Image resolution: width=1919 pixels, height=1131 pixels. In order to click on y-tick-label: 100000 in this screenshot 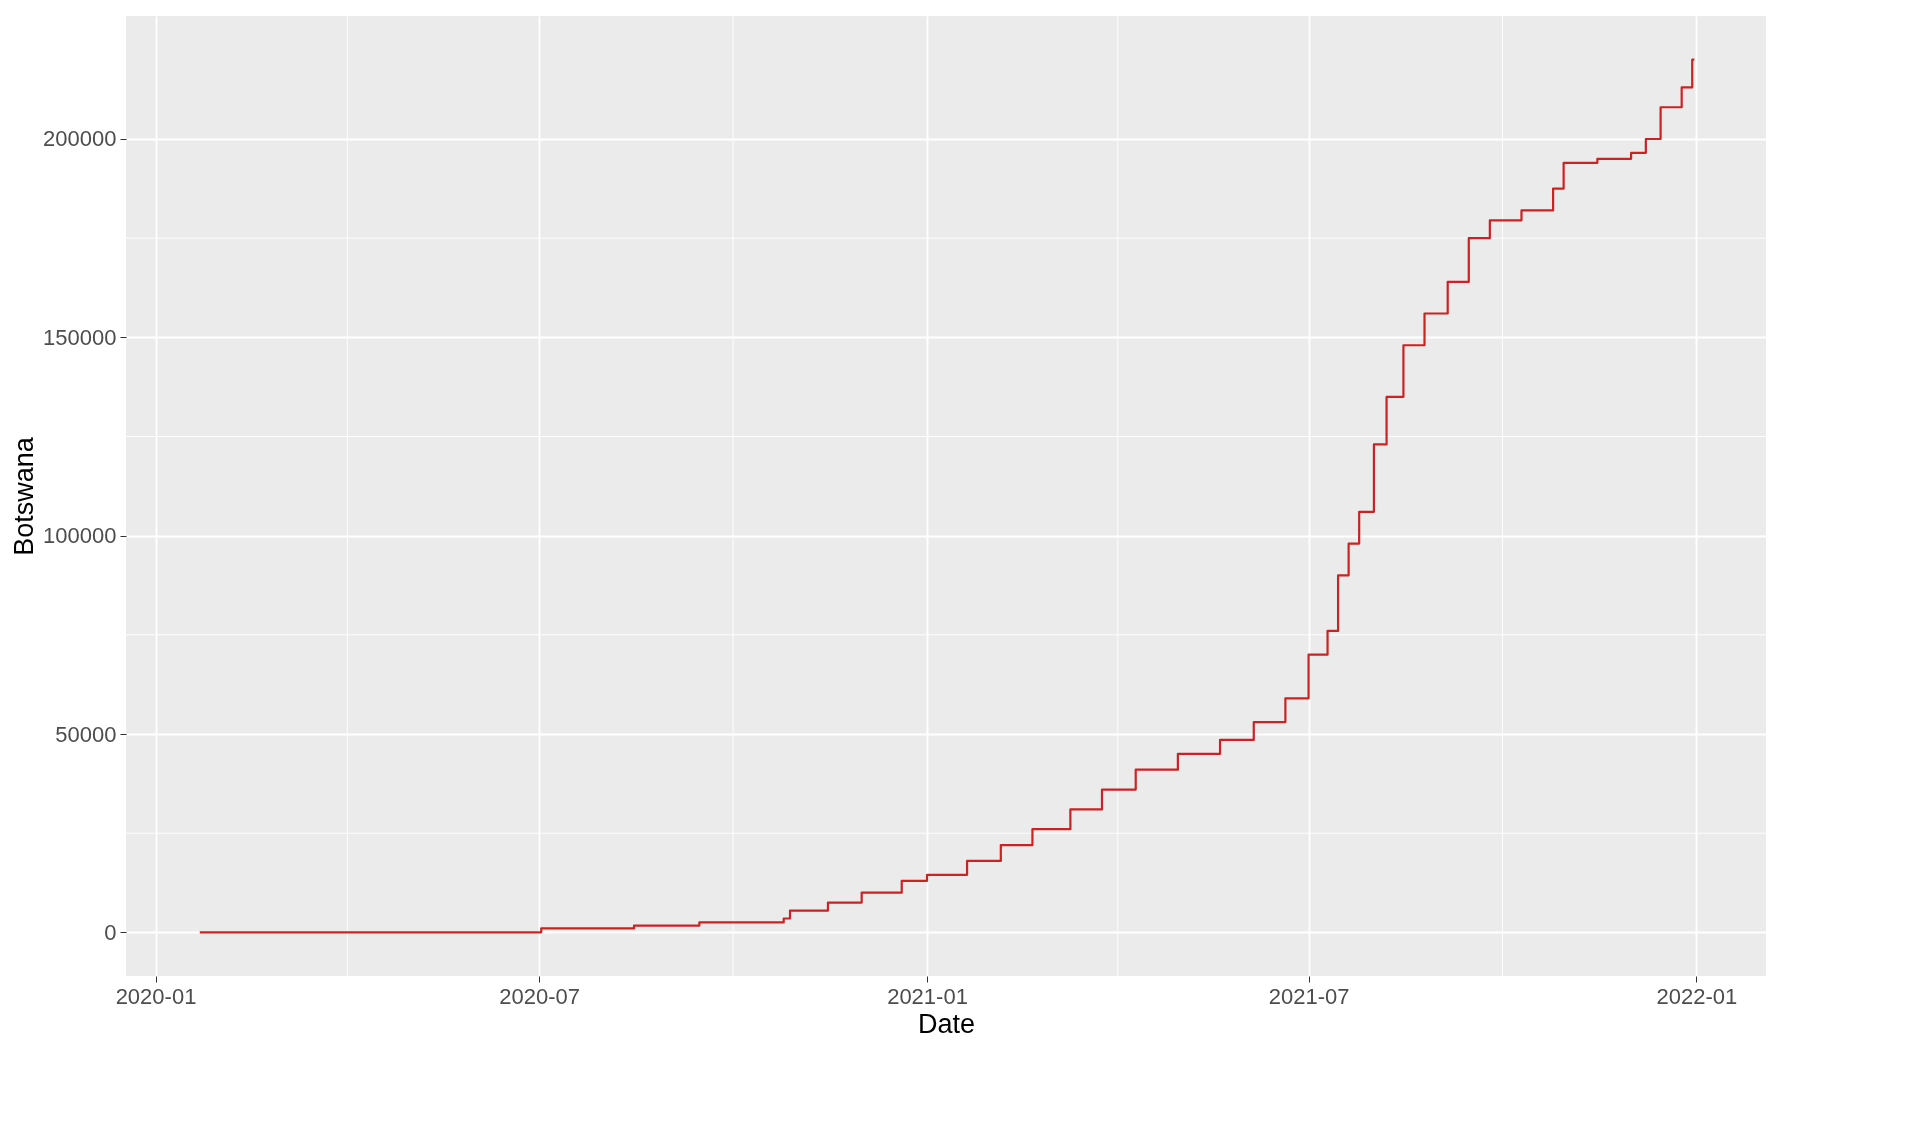, I will do `click(80, 536)`.